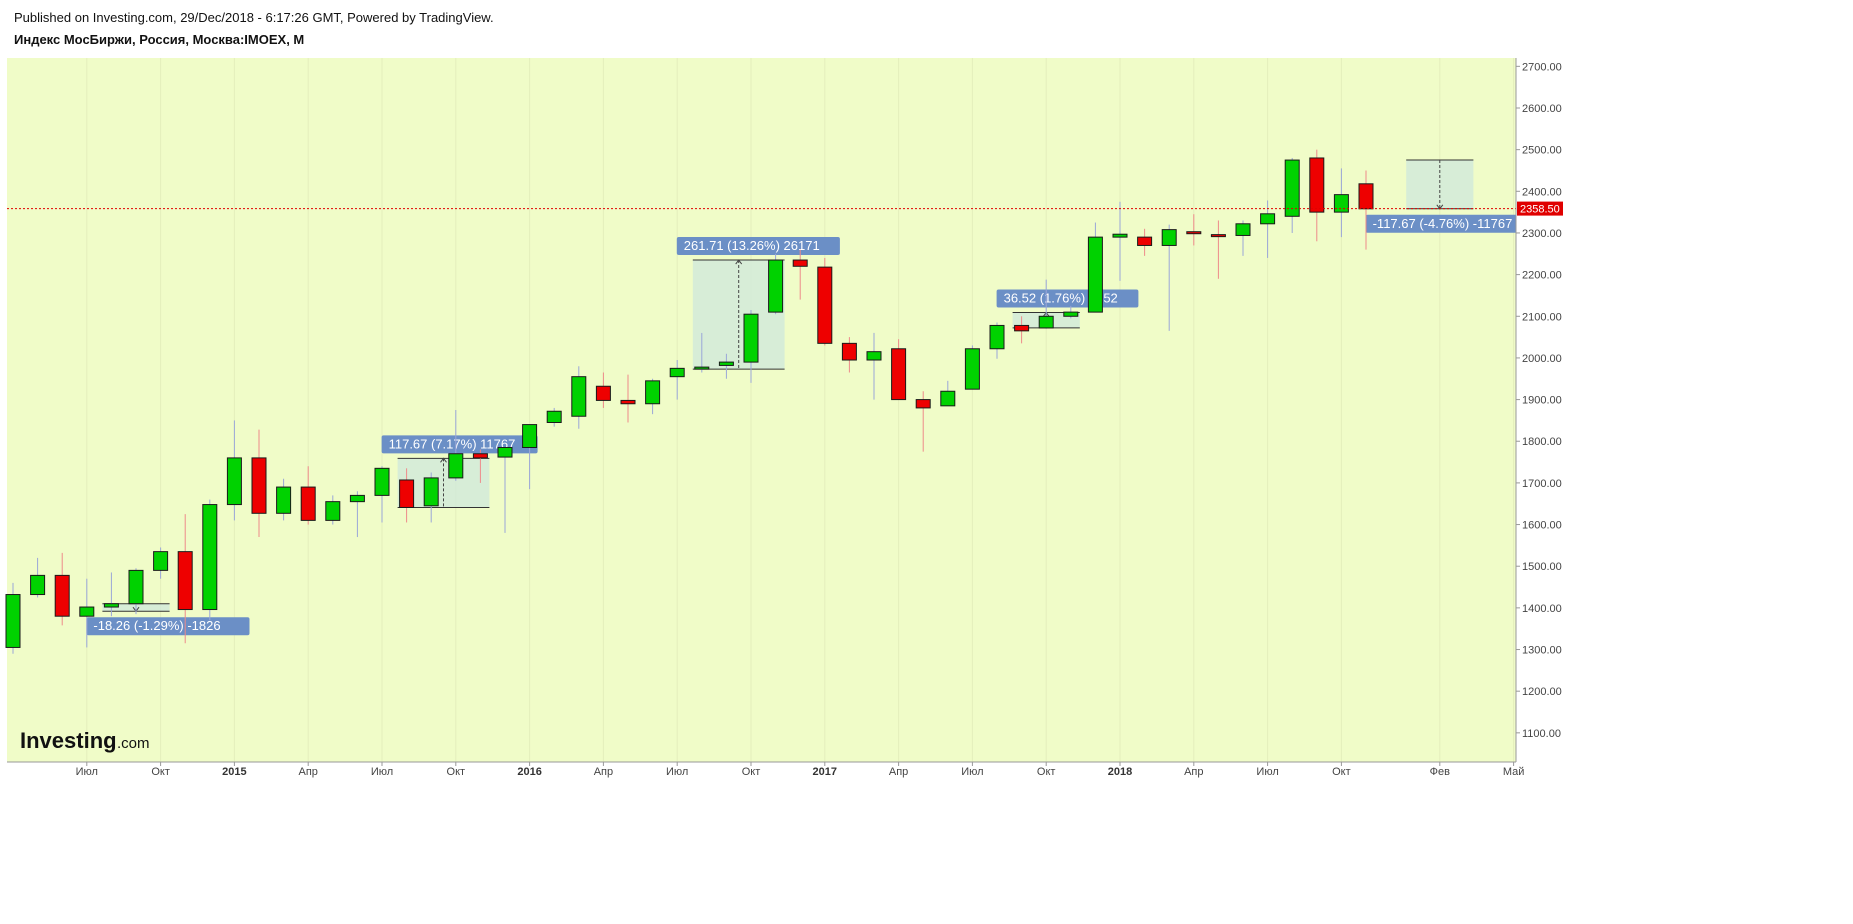  I want to click on time-tick-label: 2018, so click(1120, 772).